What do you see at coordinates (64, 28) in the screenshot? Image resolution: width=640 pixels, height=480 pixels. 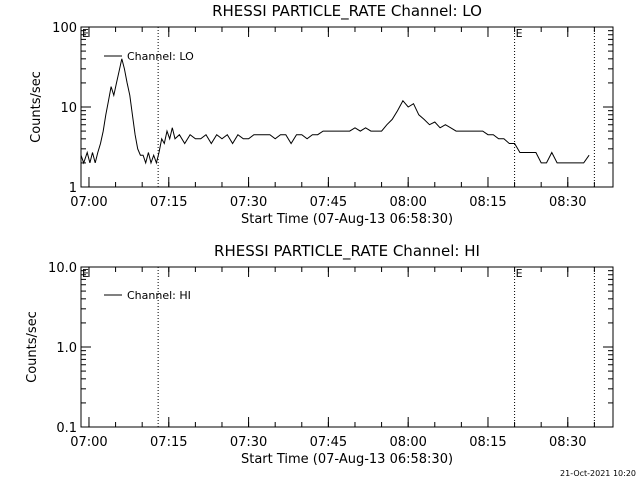 I see `y-tick-label: 100` at bounding box center [64, 28].